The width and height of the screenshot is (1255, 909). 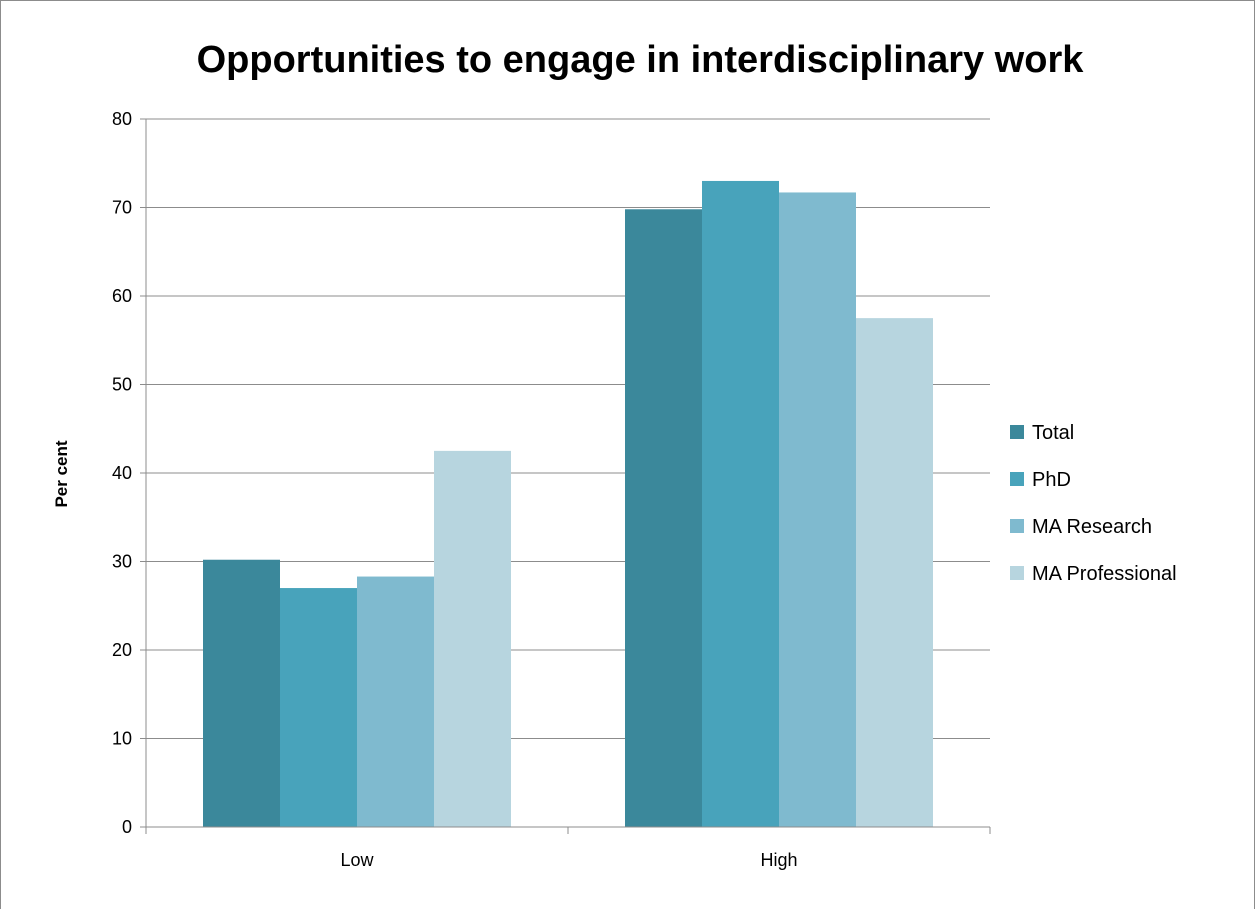 What do you see at coordinates (318, 707) in the screenshot?
I see `bar-phd-low` at bounding box center [318, 707].